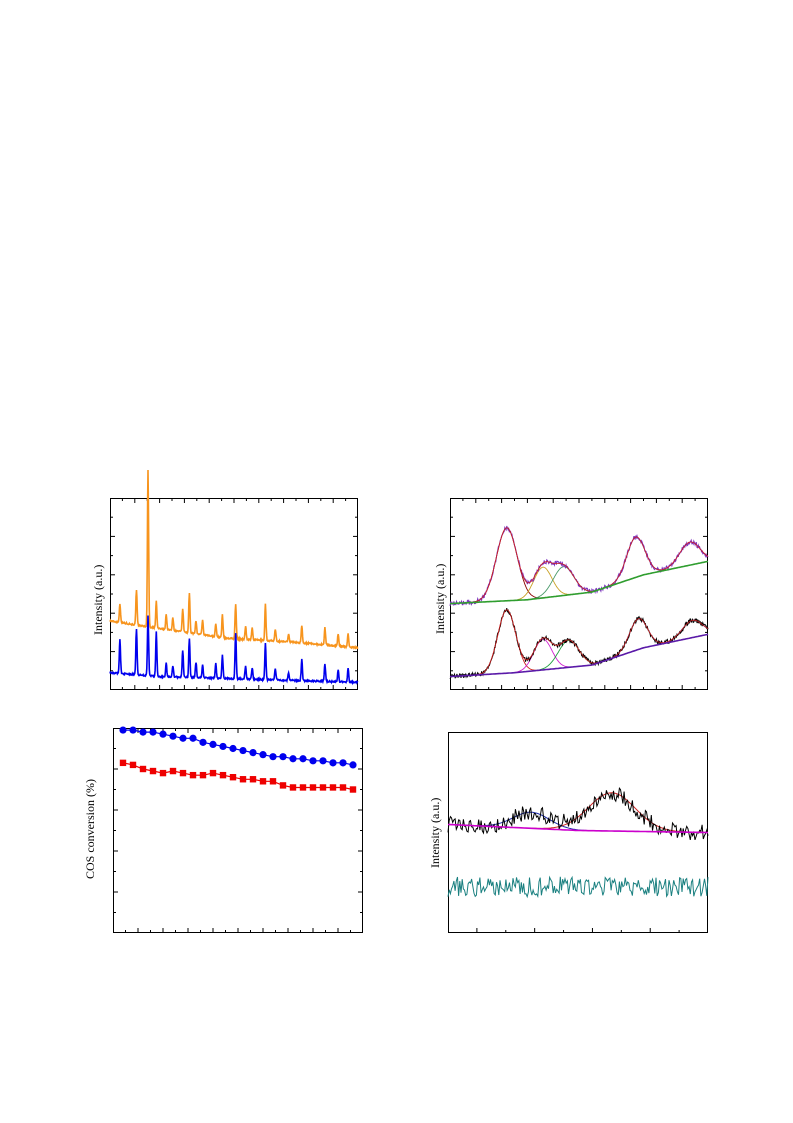  Describe the element at coordinates (578, 887) in the screenshot. I see `noise-spectrum-2-data` at that location.